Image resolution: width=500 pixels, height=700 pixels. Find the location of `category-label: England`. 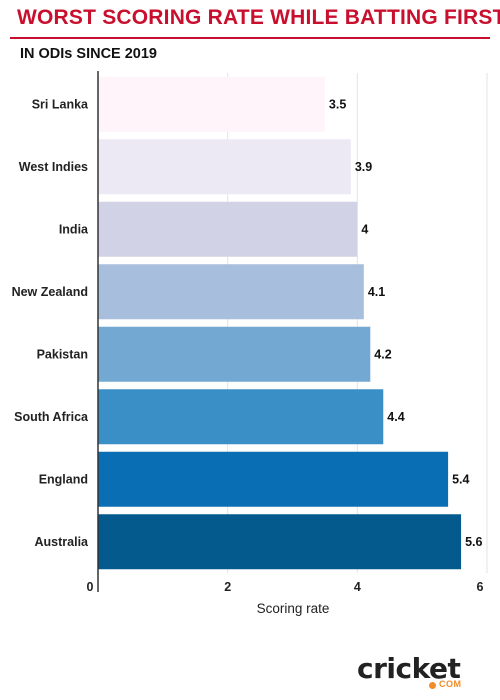

category-label: England is located at coordinates (63, 479).